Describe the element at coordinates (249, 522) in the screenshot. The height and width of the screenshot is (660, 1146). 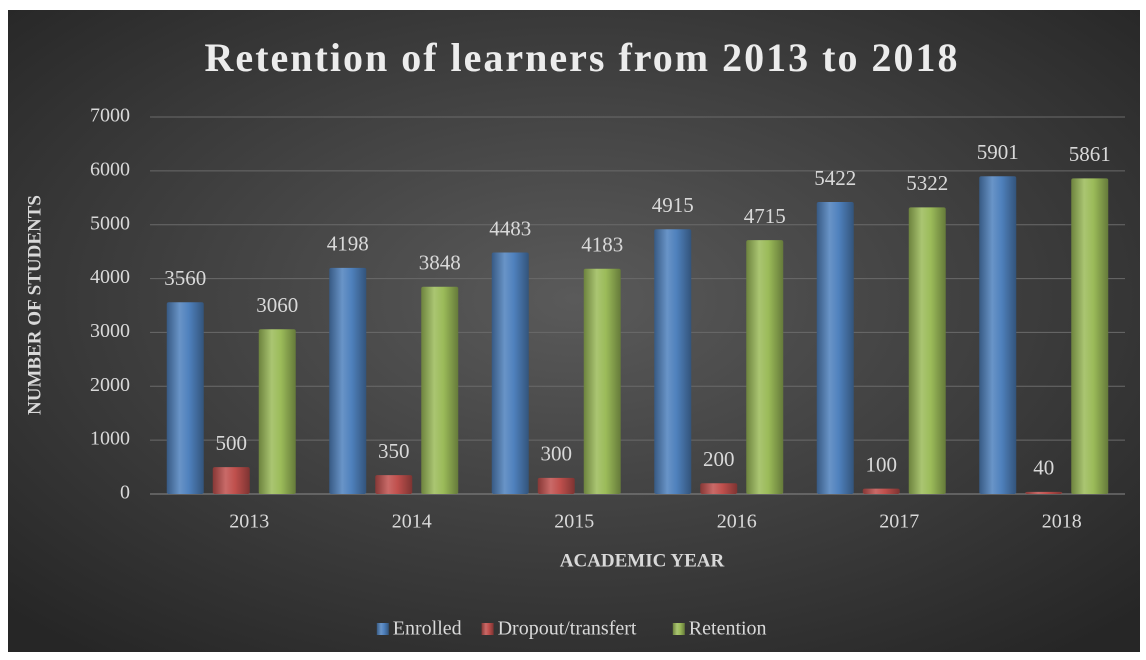
I see `x-tick-label: 2013` at that location.